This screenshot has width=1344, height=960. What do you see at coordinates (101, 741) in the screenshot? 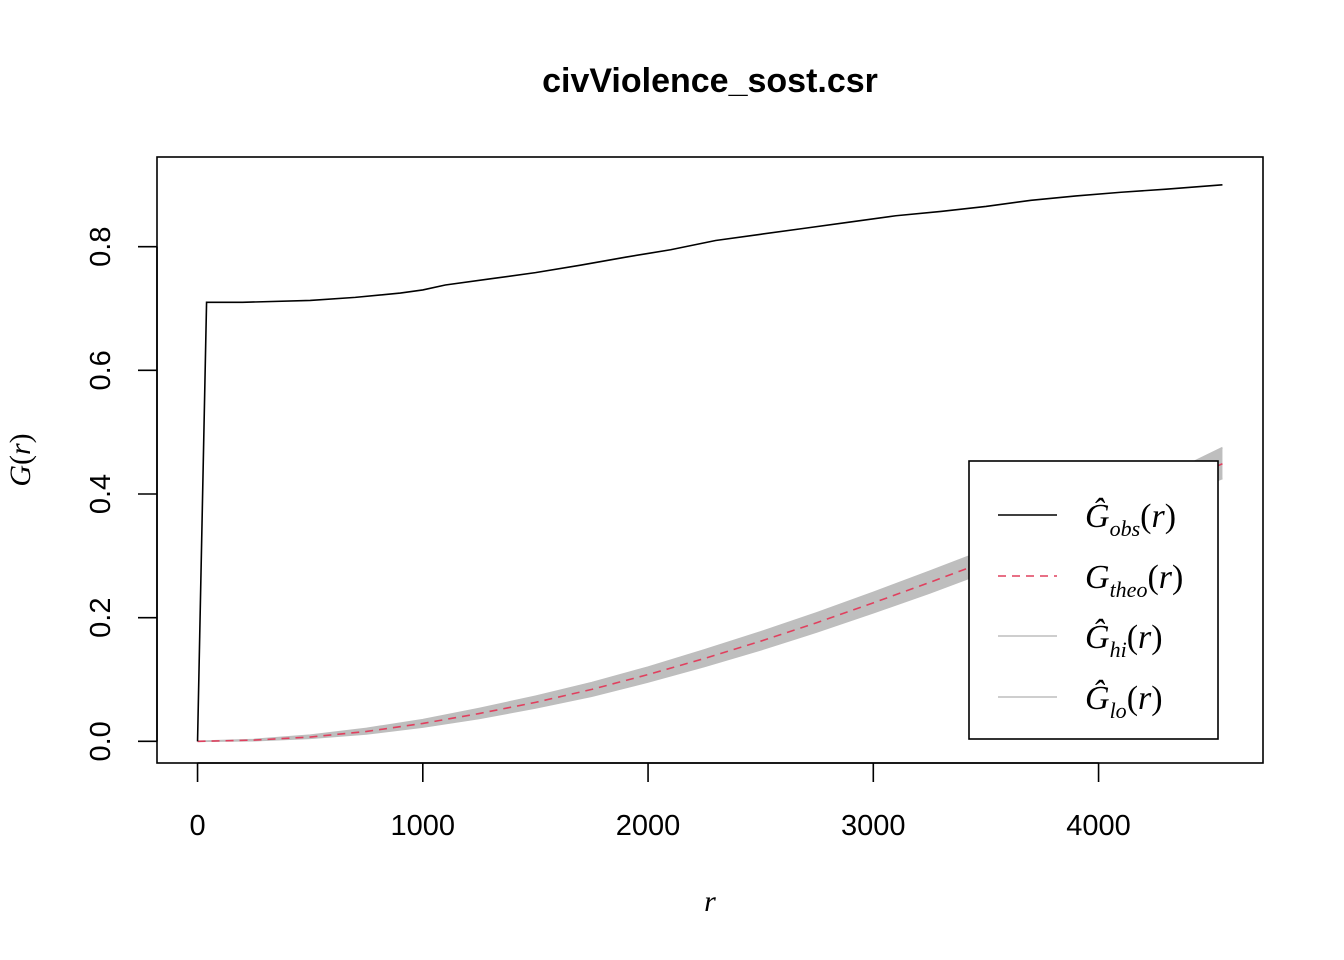
I see `y-tick-label: 0.0` at bounding box center [101, 741].